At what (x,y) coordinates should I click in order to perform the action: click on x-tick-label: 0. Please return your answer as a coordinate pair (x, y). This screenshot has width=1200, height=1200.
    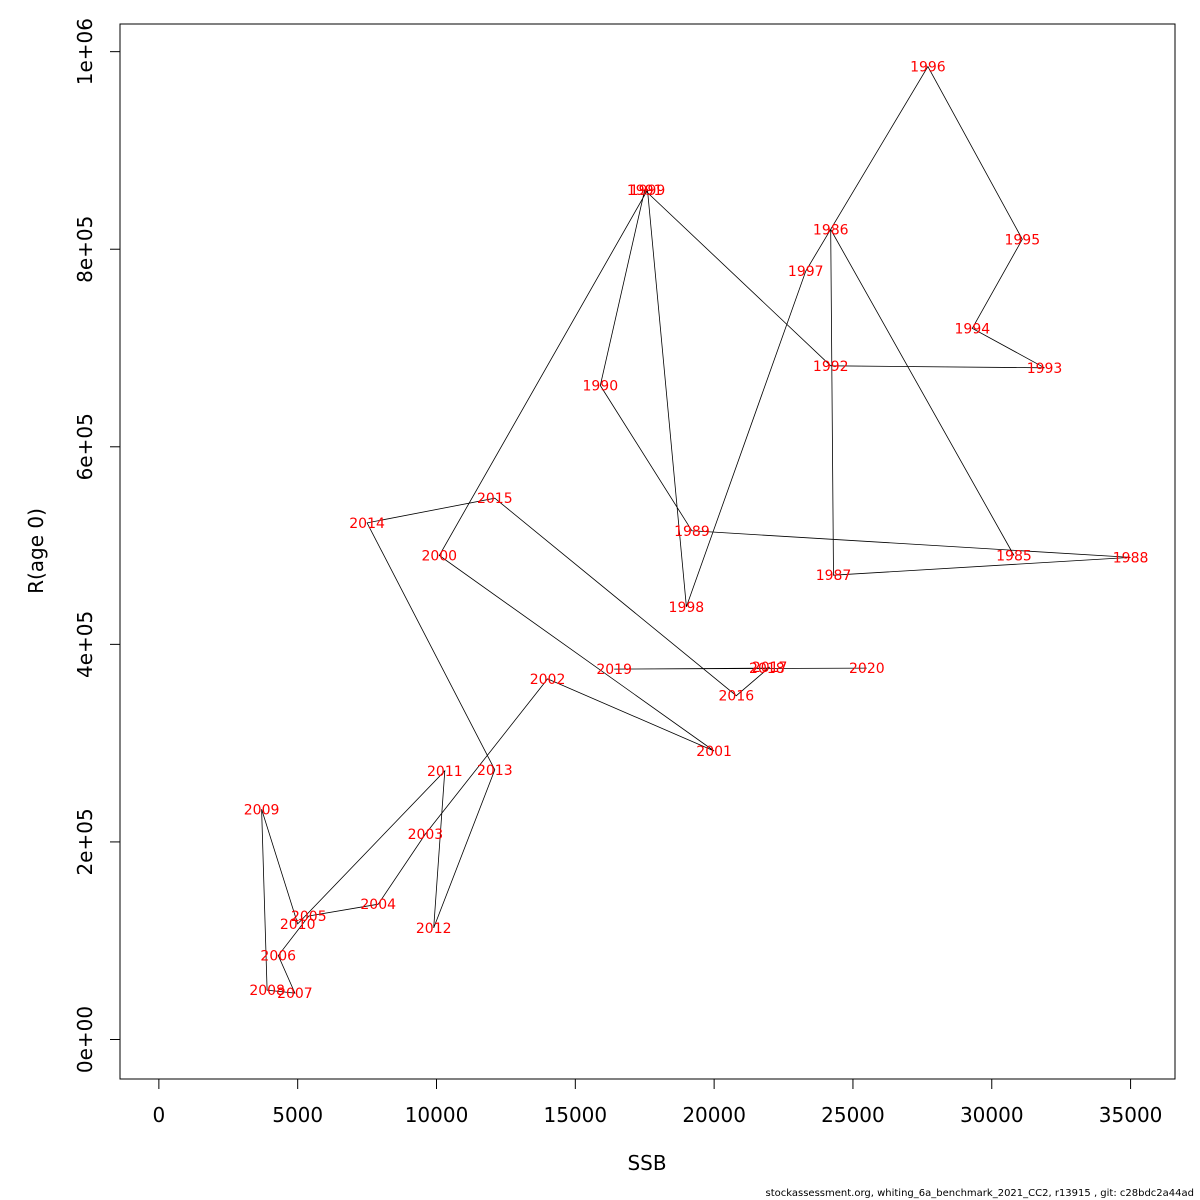
    Looking at the image, I should click on (159, 1115).